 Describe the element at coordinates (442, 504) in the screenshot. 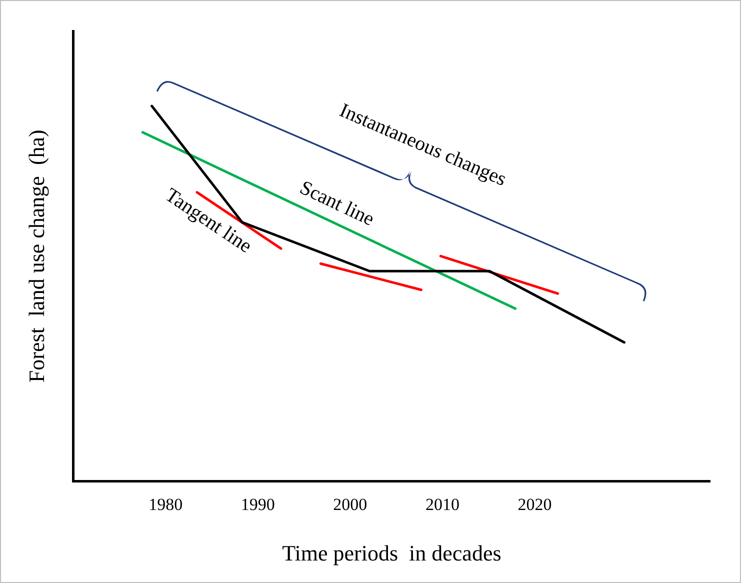

I see `x-tick-label: 2010` at that location.